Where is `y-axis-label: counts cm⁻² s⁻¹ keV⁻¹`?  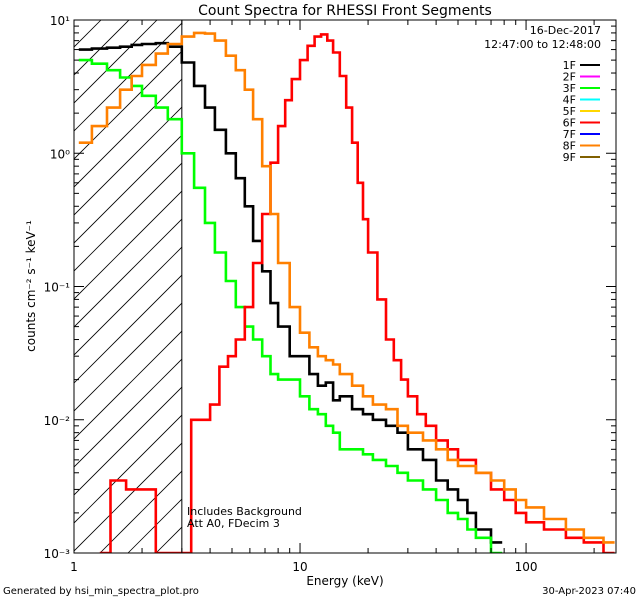 y-axis-label: counts cm⁻² s⁻¹ keV⁻¹ is located at coordinates (31, 286).